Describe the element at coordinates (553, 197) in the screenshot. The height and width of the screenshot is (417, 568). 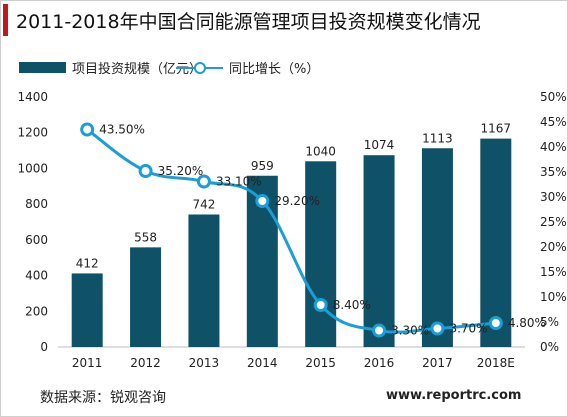
I see `y-right-tick-label: 30%` at that location.